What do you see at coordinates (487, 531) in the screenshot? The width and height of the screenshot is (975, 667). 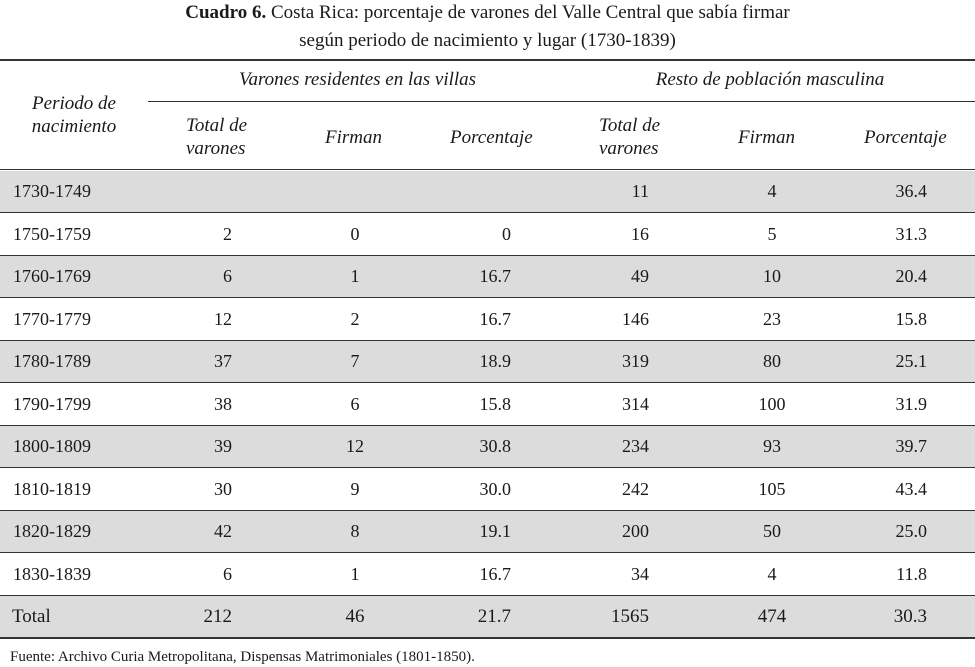 I see `table-row: 1820-1829 42 8 19.1 200 50 25.0` at bounding box center [487, 531].